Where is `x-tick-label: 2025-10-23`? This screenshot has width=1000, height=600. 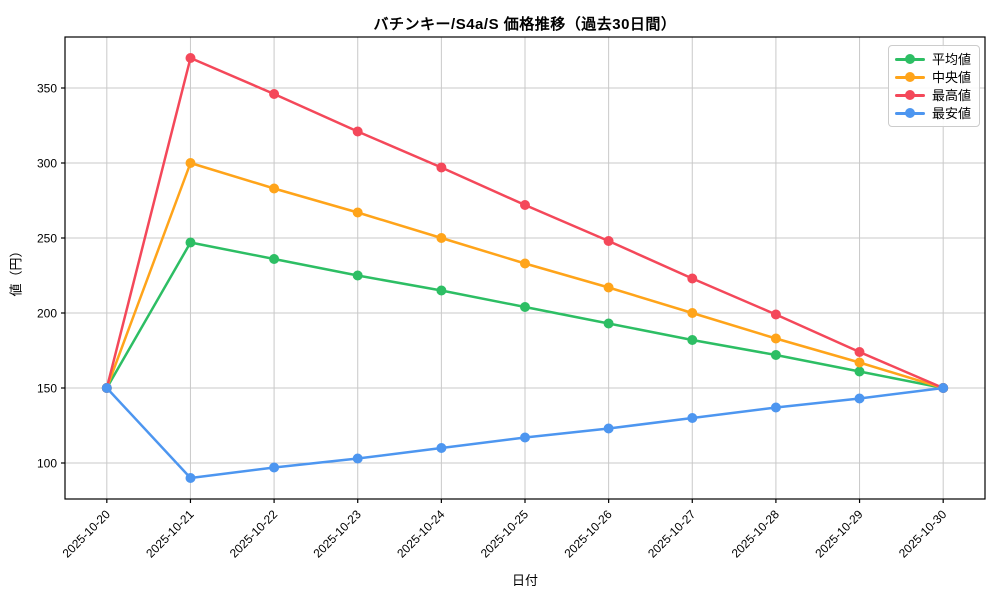 x-tick-label: 2025-10-23 is located at coordinates (338, 534).